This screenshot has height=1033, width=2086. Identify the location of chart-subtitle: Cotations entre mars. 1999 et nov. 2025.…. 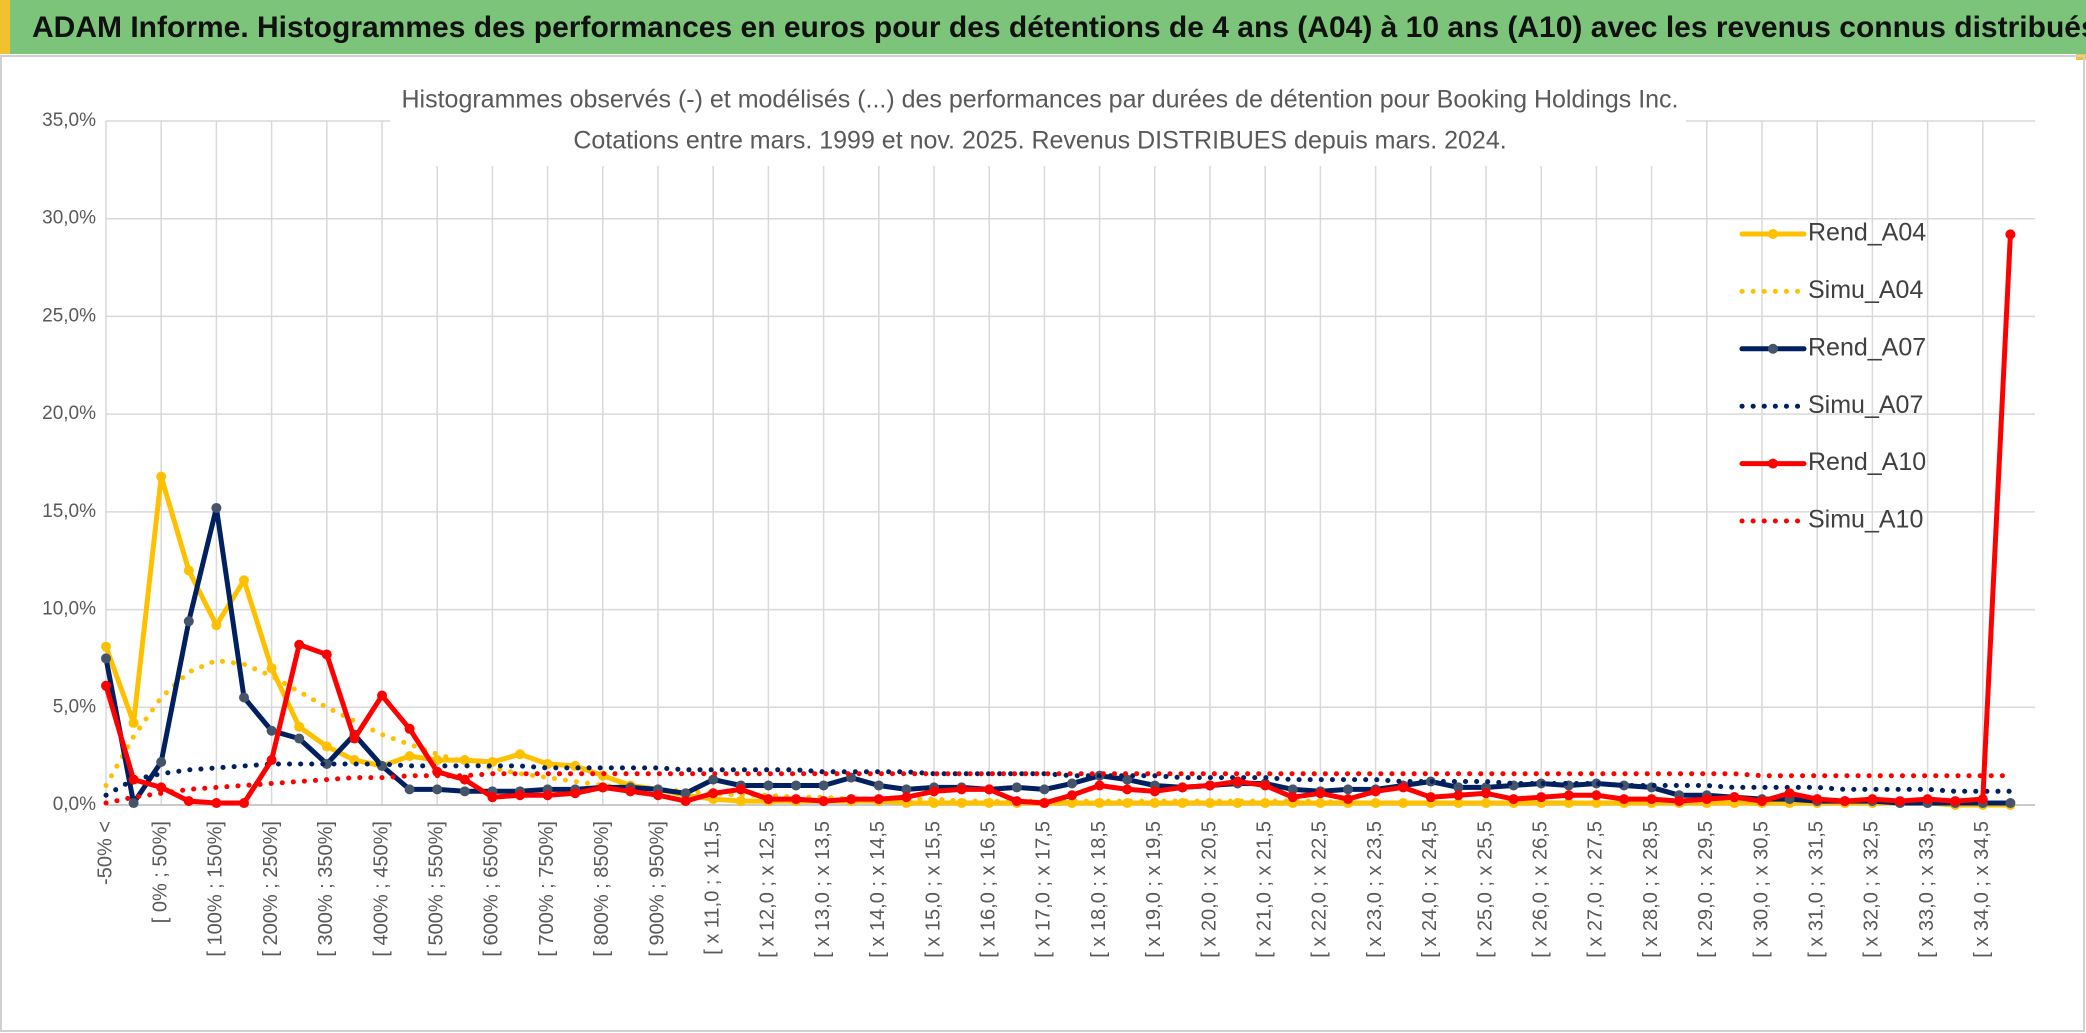
(1039, 141).